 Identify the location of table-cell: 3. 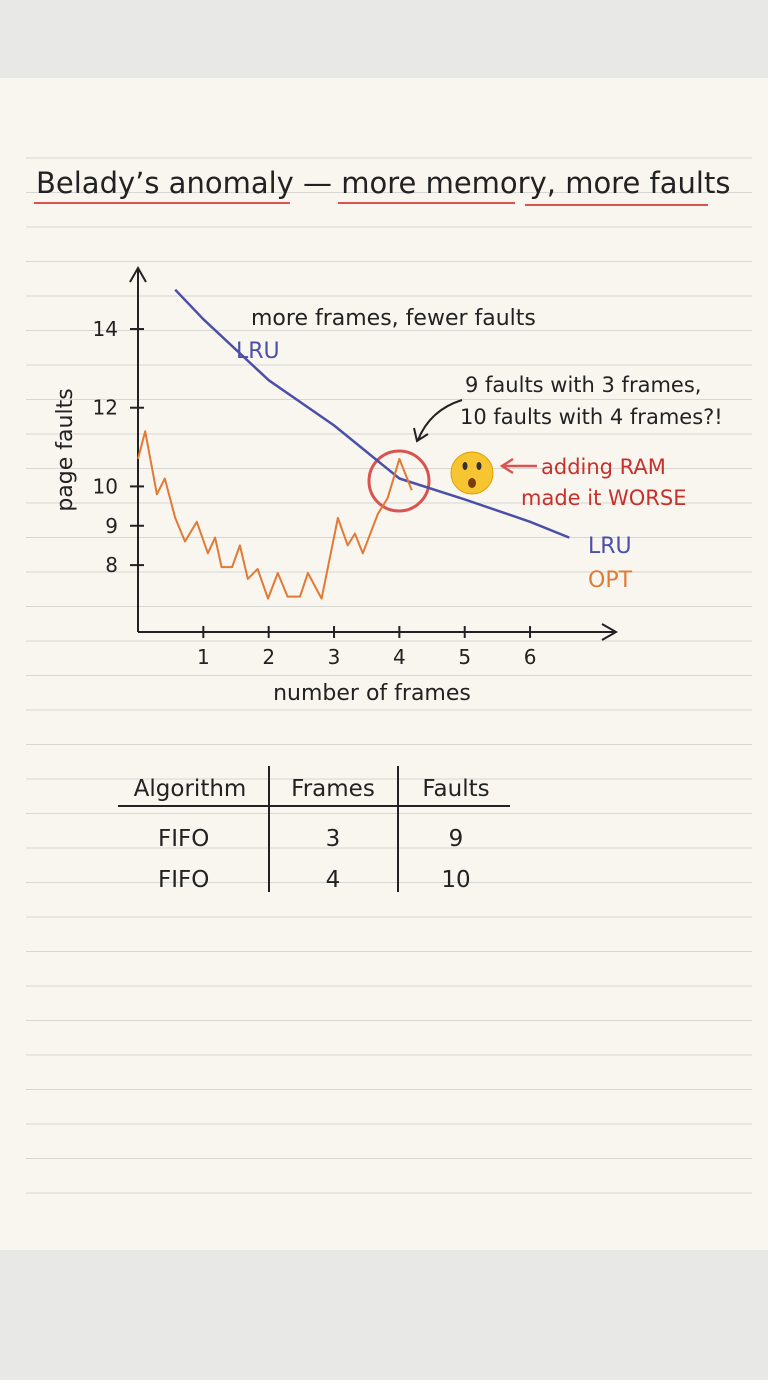
(333, 839).